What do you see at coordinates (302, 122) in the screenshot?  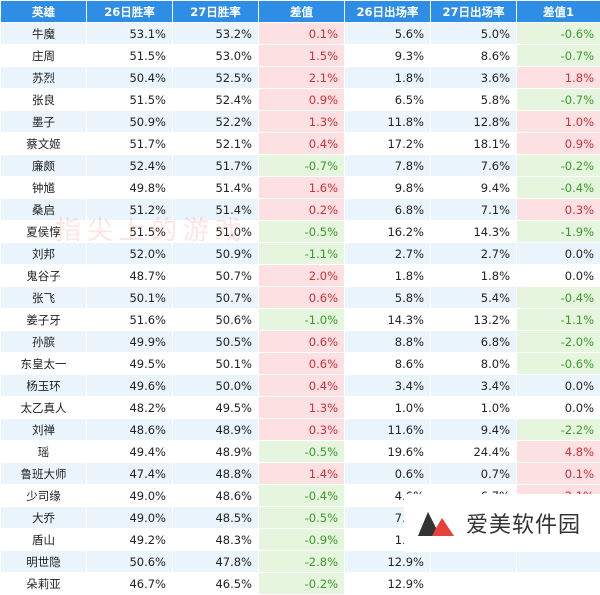 I see `cell-winrate-diff: 1.3%` at bounding box center [302, 122].